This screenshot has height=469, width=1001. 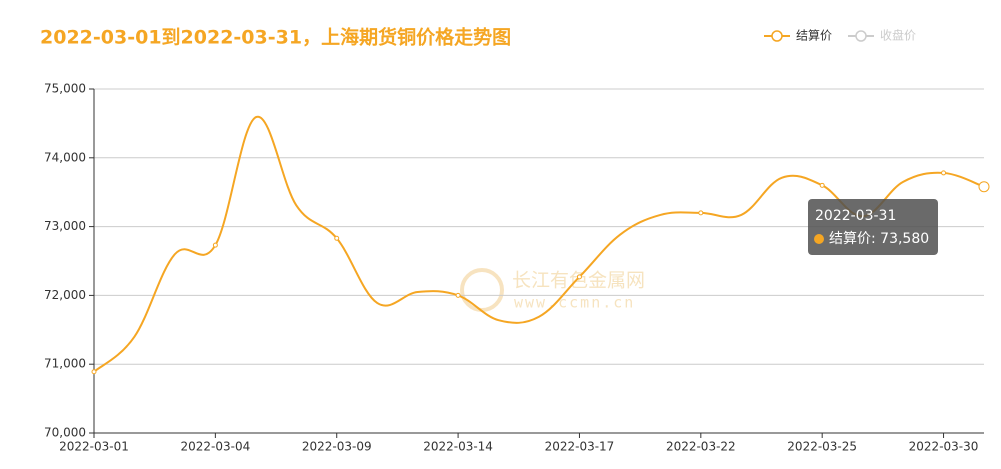 What do you see at coordinates (275, 37) in the screenshot?
I see `chart-title: 2022-03-01到2022-03-31，上海期货铜价格走势图` at bounding box center [275, 37].